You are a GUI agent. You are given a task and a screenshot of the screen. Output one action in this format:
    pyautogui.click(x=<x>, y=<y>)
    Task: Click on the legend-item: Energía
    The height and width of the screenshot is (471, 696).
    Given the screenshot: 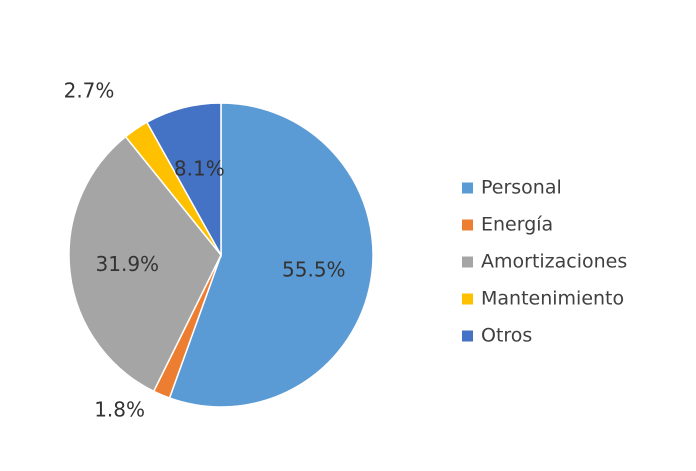 What is the action you would take?
    pyautogui.click(x=507, y=225)
    